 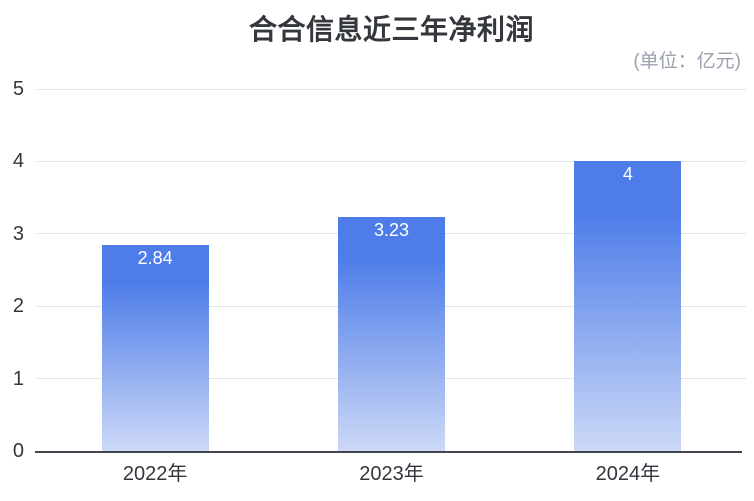 I want to click on bar-value-label: 3.23, so click(x=391, y=230).